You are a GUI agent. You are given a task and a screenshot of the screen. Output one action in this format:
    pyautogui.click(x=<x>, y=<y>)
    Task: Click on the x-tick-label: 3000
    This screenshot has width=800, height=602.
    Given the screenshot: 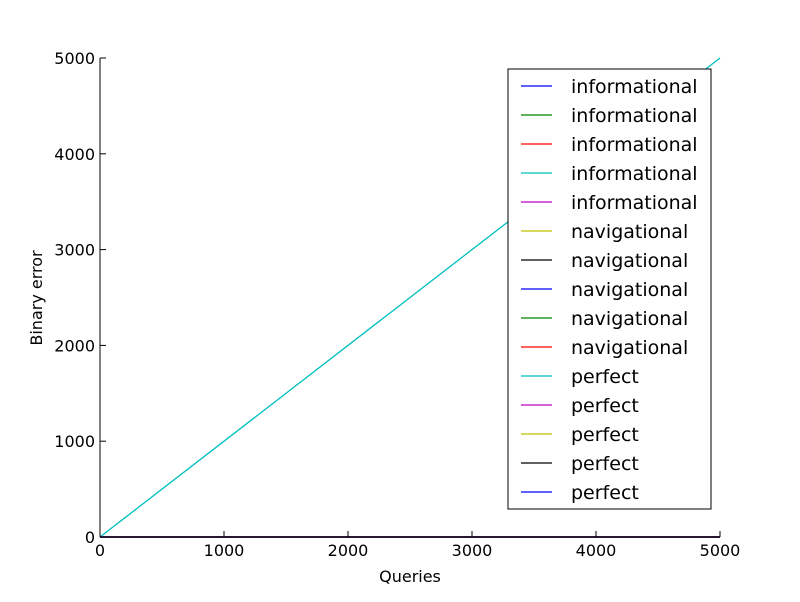 What is the action you would take?
    pyautogui.click(x=472, y=550)
    